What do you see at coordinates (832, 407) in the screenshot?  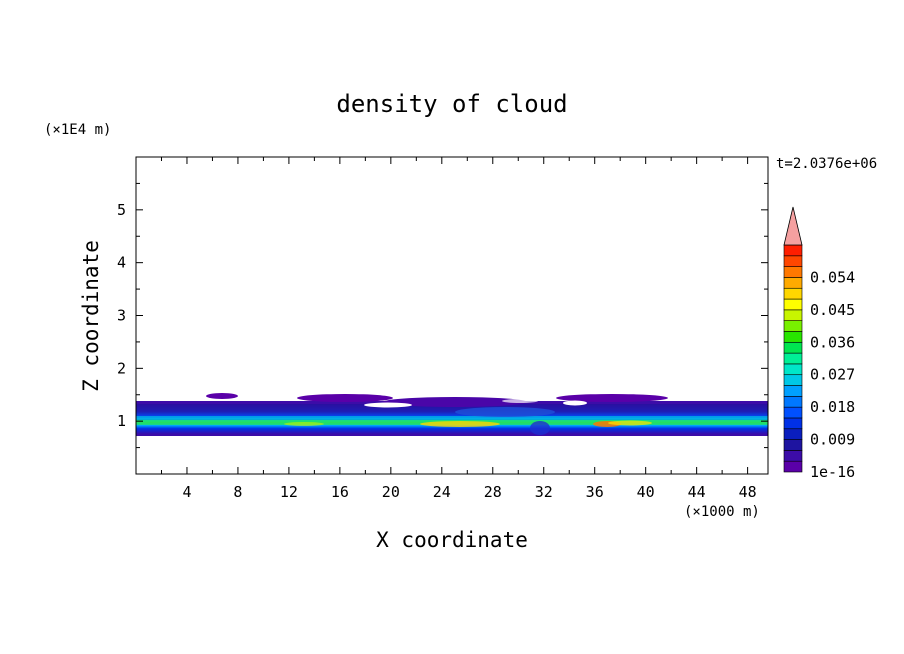 I see `colorbar-label: 0.018` at bounding box center [832, 407].